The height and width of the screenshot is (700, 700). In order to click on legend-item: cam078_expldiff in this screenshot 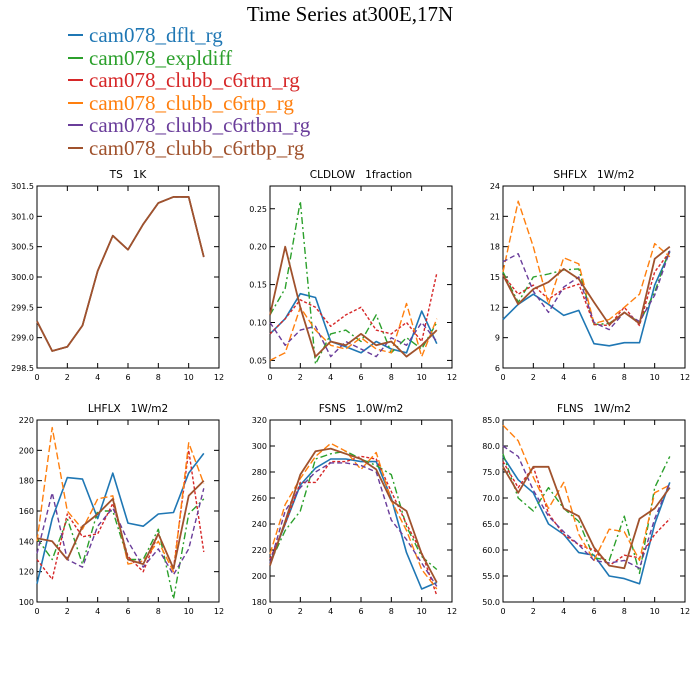, I will do `click(189, 58)`.